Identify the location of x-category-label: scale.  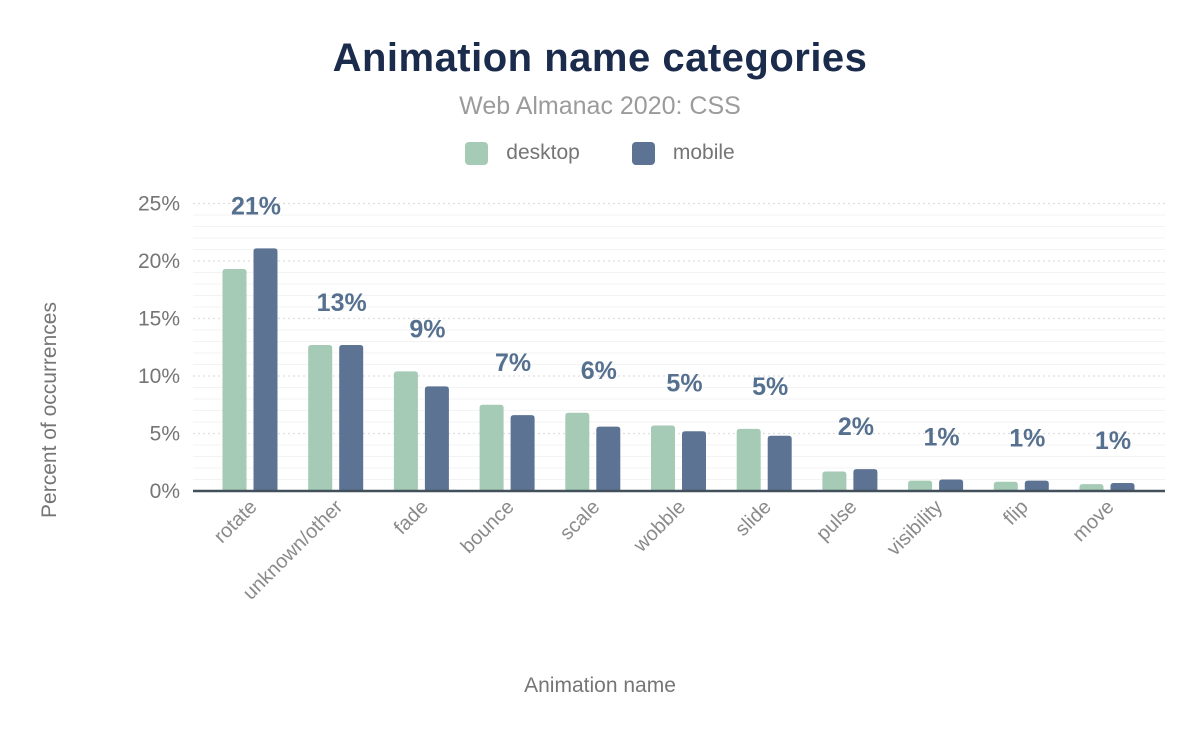
(580, 520).